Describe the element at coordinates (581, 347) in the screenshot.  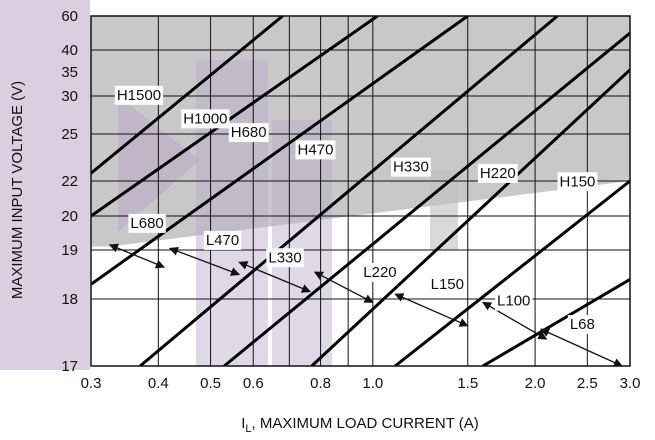
I see `arrow-l68` at that location.